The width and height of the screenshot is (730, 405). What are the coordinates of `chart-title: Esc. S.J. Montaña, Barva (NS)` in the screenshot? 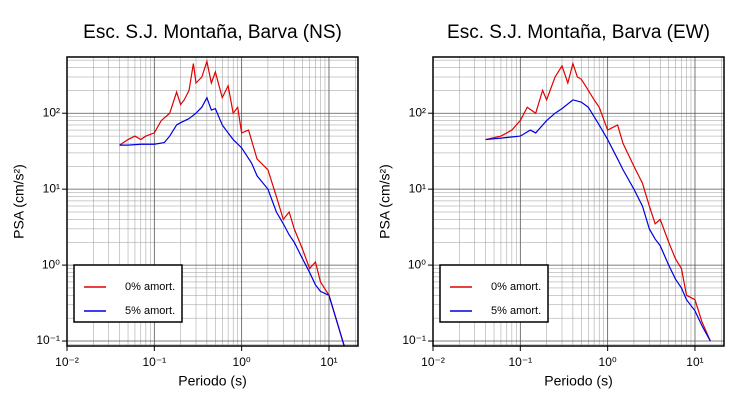 It's located at (212, 32).